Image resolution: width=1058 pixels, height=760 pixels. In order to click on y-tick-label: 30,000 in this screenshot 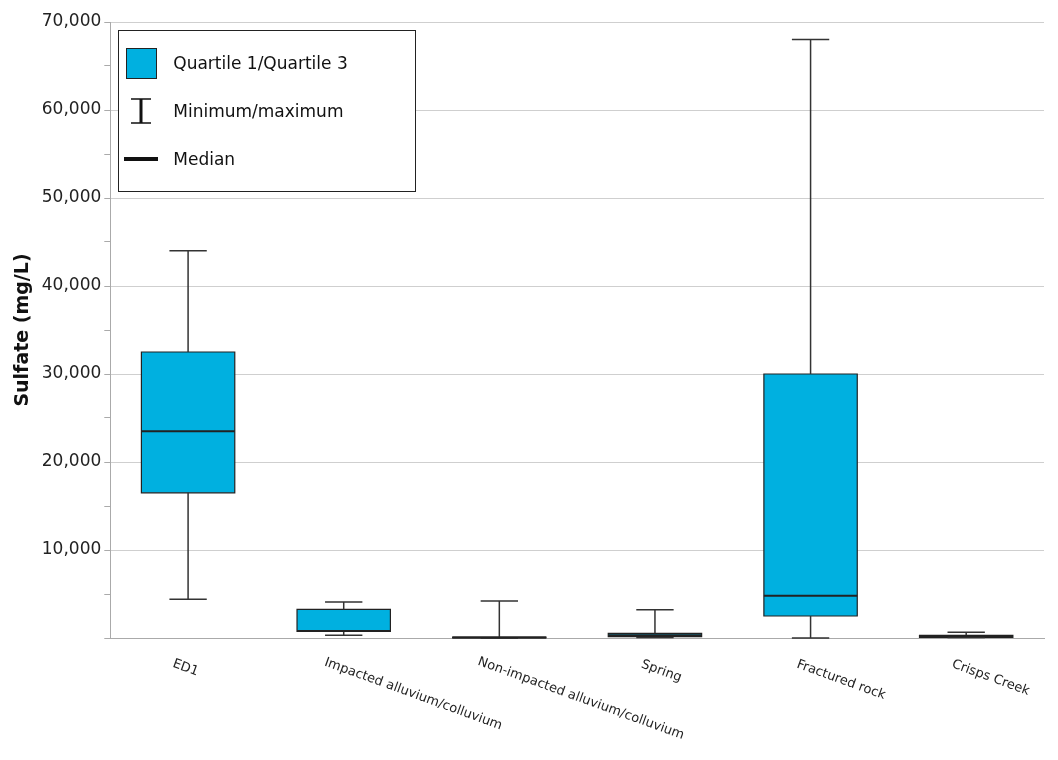, I will do `click(71, 372)`.